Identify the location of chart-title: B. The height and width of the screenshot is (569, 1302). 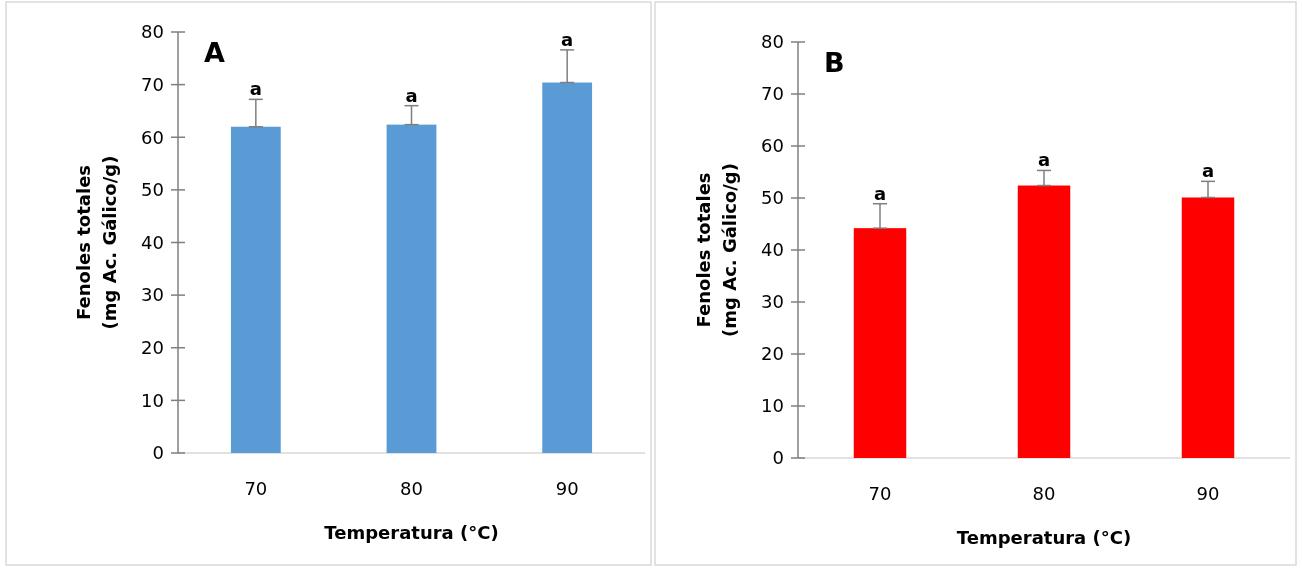
(834, 62).